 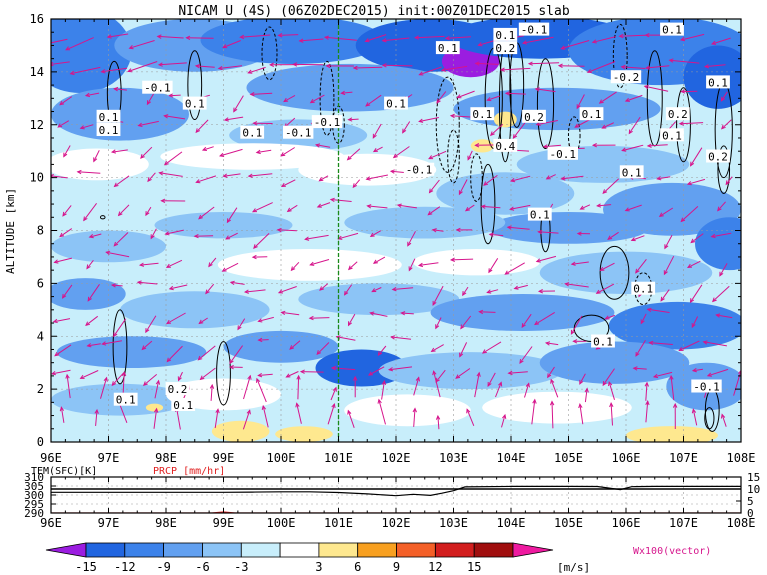 What do you see at coordinates (741, 458) in the screenshot?
I see `x-tick-label: 108E` at bounding box center [741, 458].